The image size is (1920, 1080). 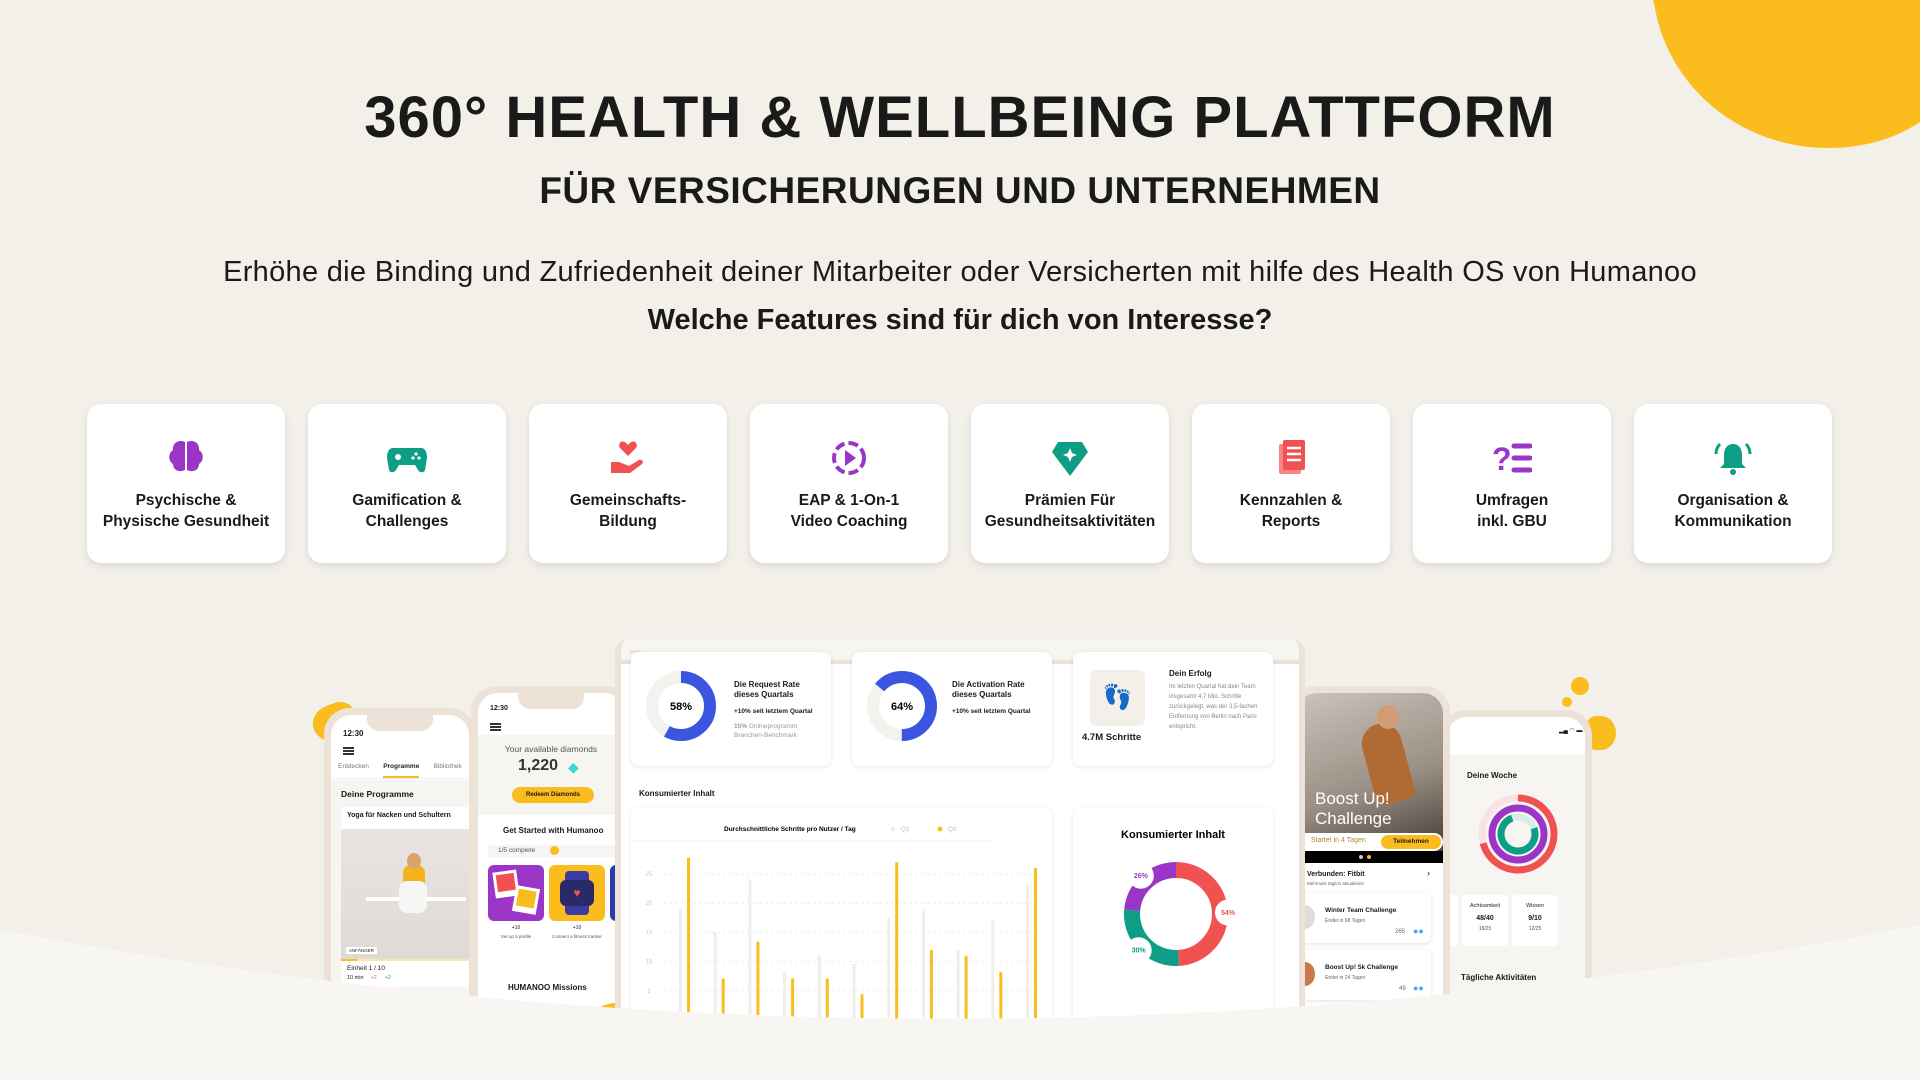 I want to click on feature-card: Psychische & Physische Gesundheit, so click(x=186, y=483).